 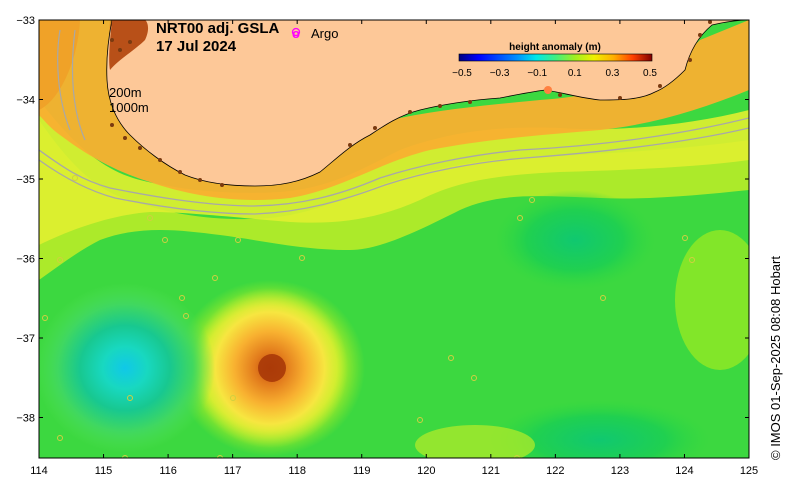 What do you see at coordinates (127, 368) in the screenshot?
I see `cold-eddy` at bounding box center [127, 368].